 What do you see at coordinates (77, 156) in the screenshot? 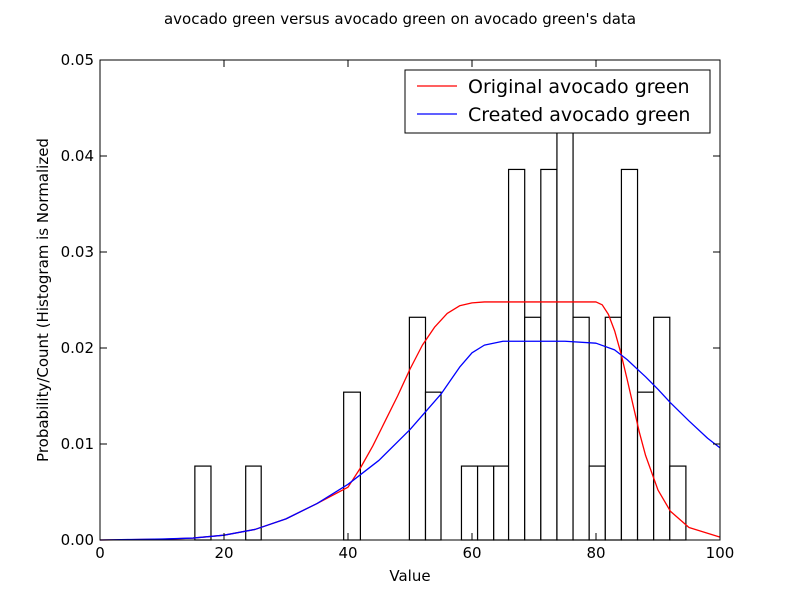
I see `y-tick-label-4: 0.04` at bounding box center [77, 156].